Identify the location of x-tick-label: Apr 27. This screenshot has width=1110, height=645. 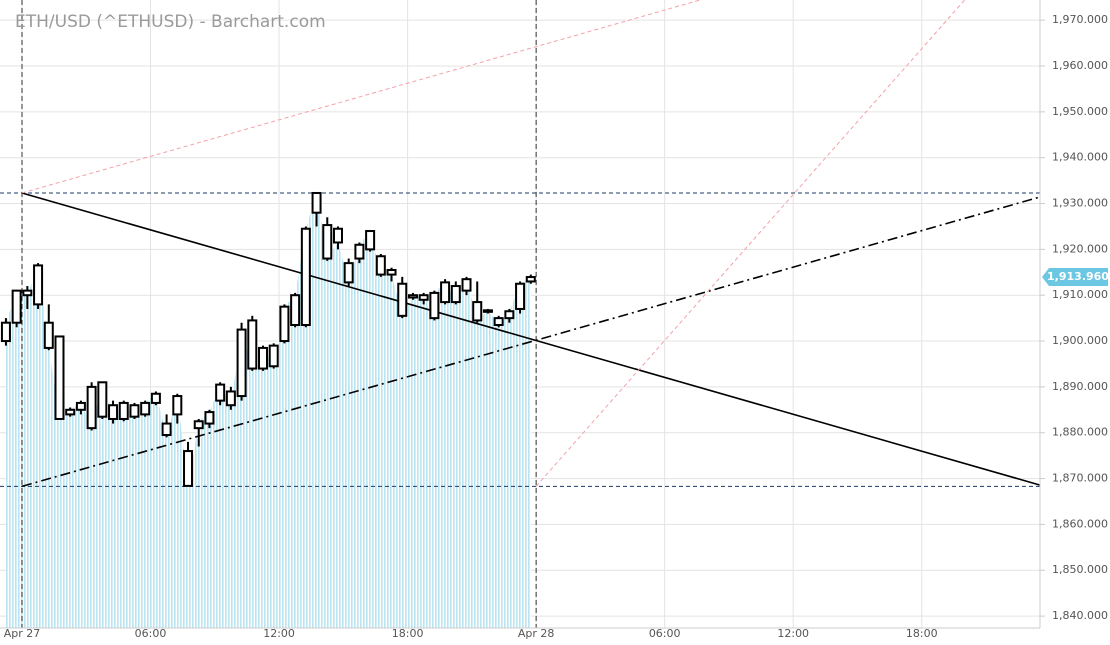
(22, 633).